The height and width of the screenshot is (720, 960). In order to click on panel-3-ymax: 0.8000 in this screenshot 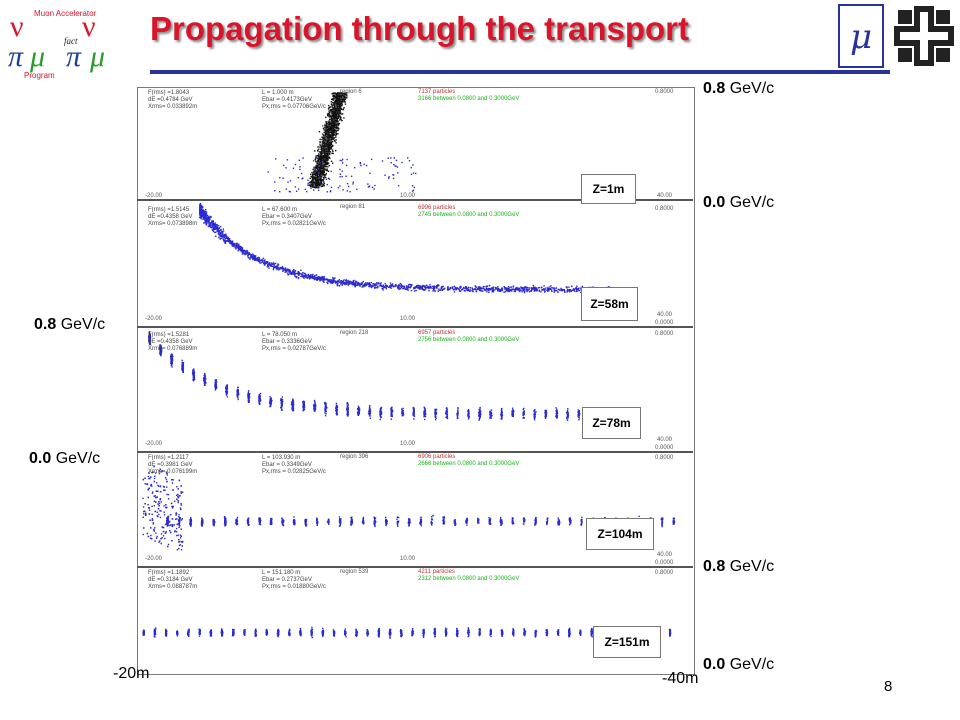, I will do `click(664, 334)`.